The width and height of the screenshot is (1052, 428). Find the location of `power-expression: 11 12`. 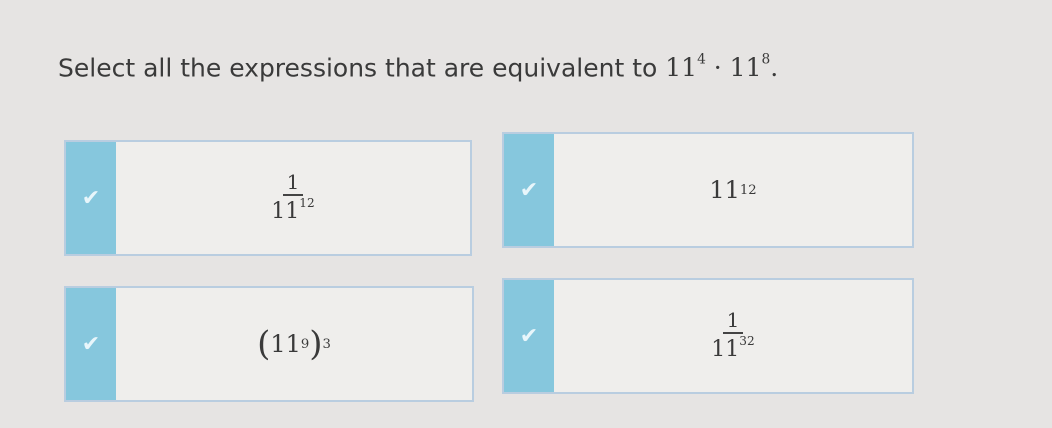

power-expression: 11 12 is located at coordinates (733, 190).